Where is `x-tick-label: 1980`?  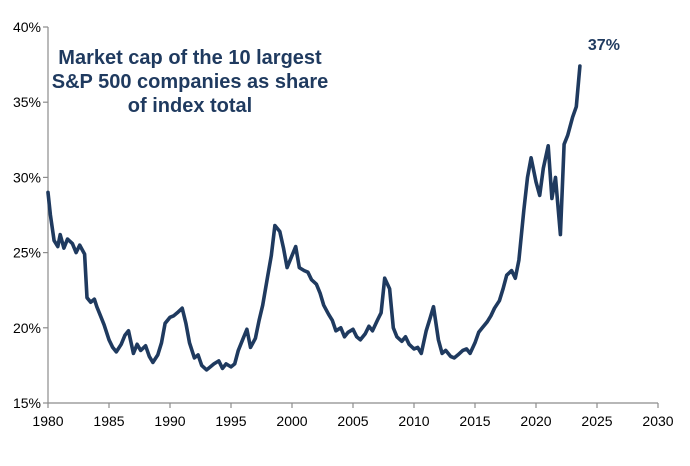 x-tick-label: 1980 is located at coordinates (47, 421).